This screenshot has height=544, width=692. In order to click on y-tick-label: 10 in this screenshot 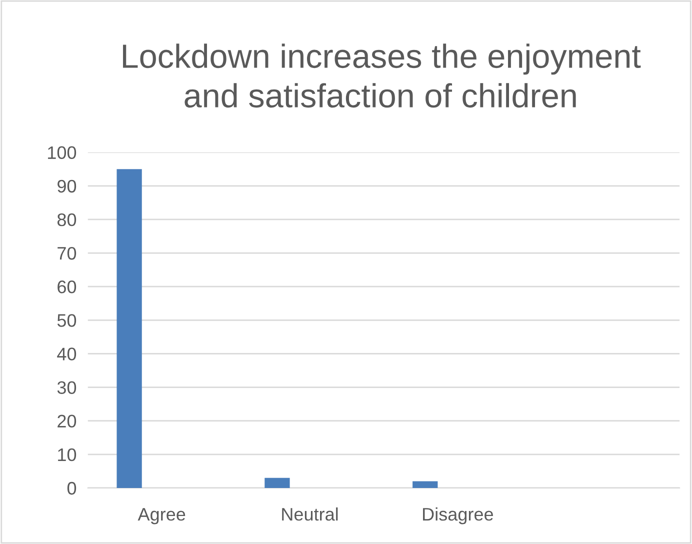, I will do `click(67, 455)`.